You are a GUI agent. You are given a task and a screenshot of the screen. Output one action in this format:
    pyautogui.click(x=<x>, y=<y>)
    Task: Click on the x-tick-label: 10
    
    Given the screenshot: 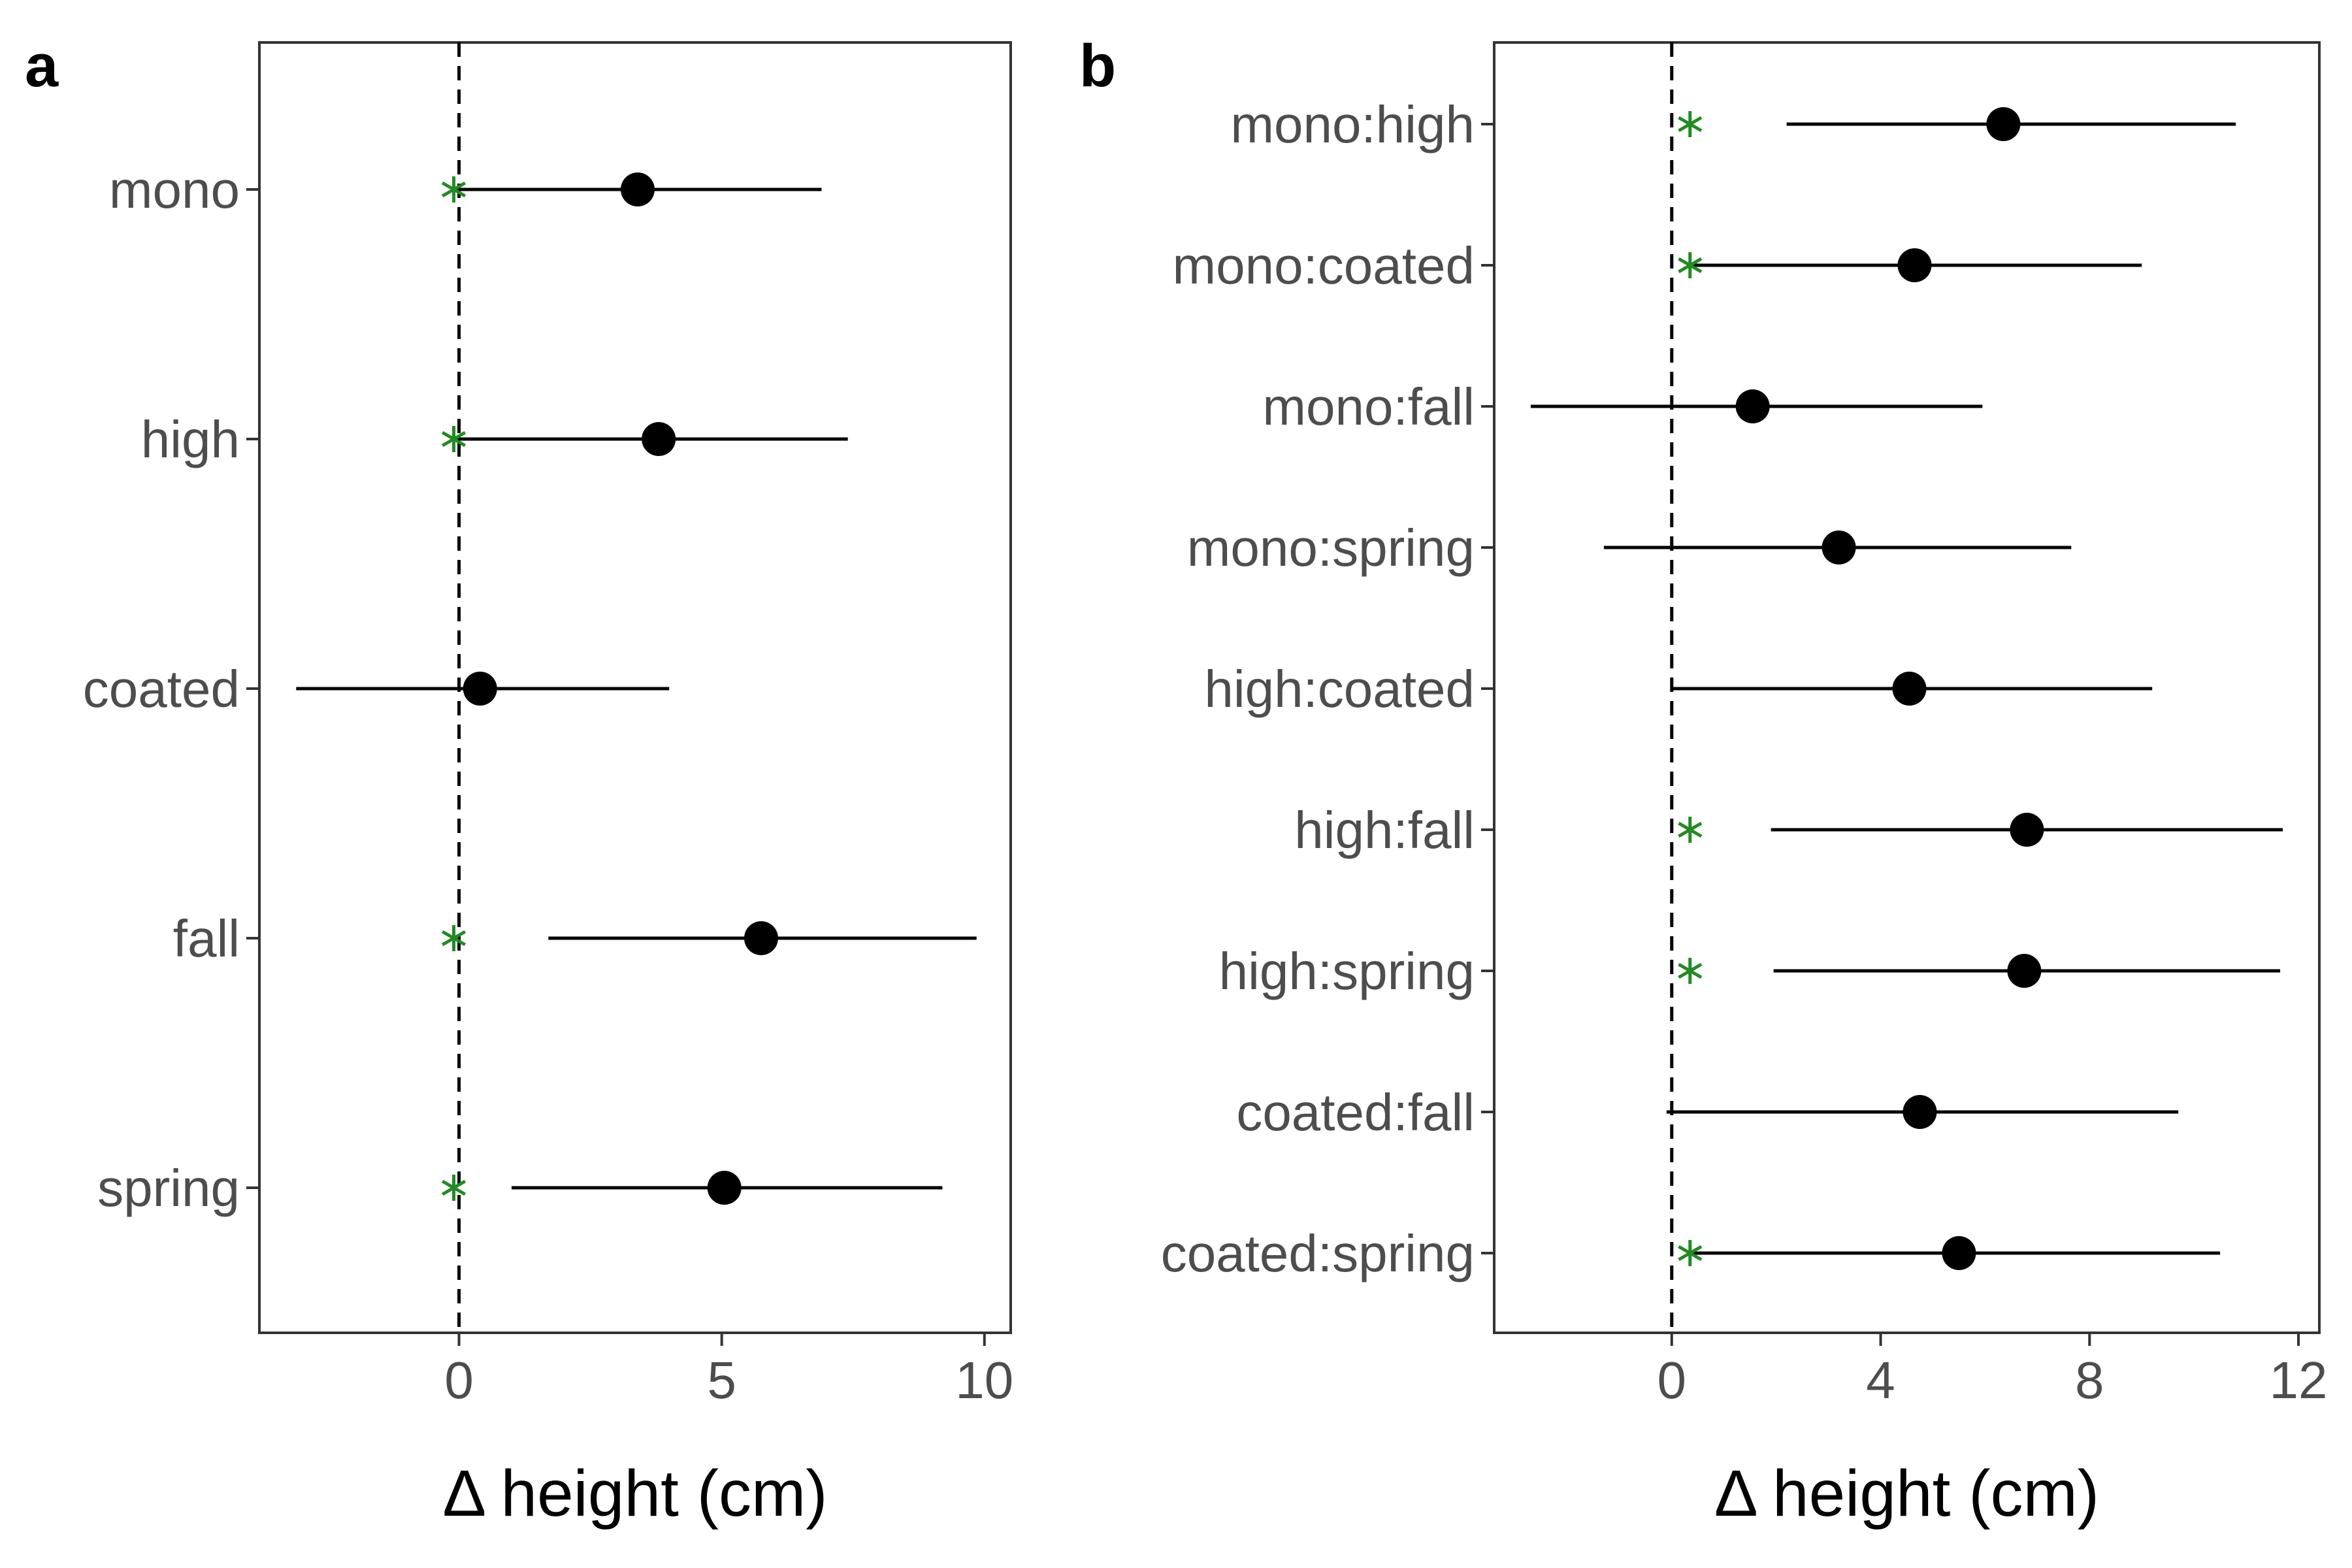 What is the action you would take?
    pyautogui.click(x=984, y=1380)
    